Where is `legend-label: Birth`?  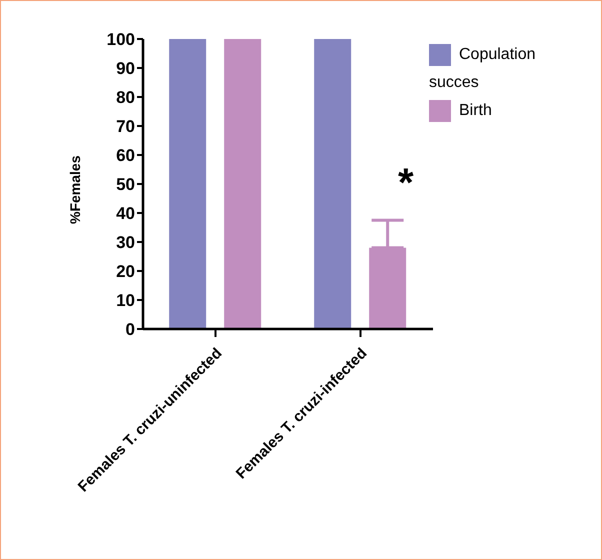 legend-label: Birth is located at coordinates (475, 110).